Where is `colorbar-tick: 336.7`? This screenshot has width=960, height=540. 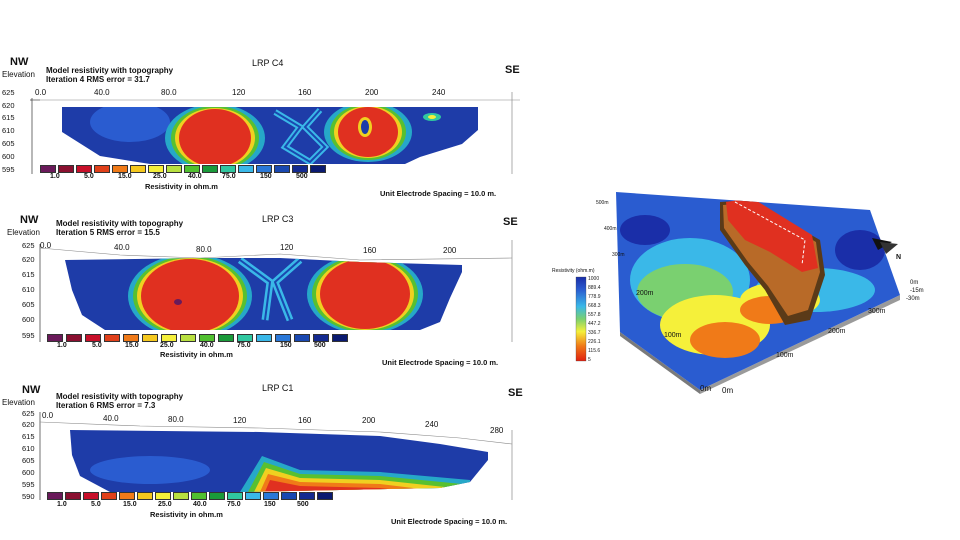 colorbar-tick: 336.7 is located at coordinates (594, 333).